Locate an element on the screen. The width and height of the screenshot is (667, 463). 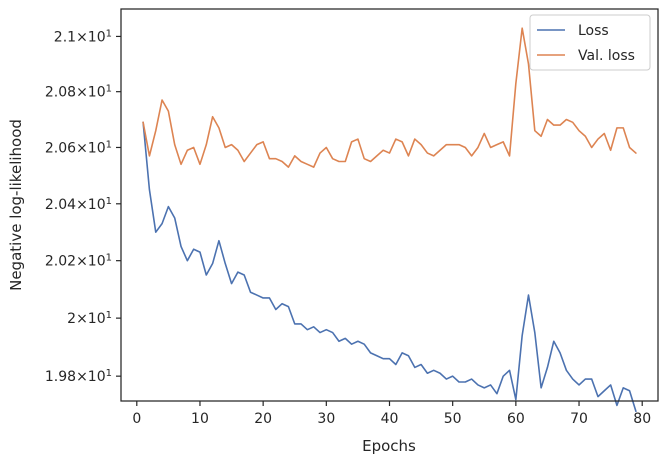
legend-box is located at coordinates (590, 42).